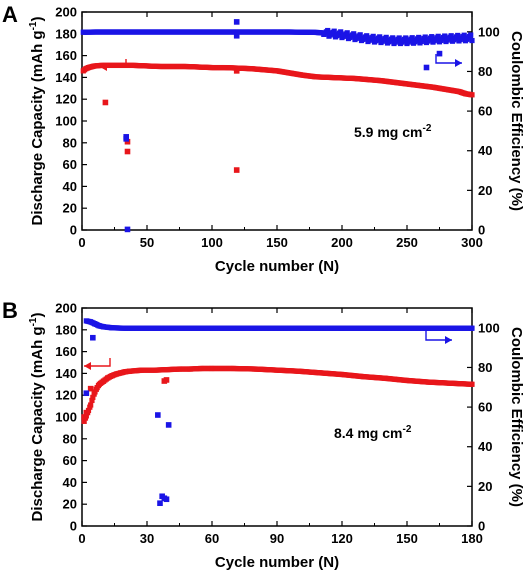 Image resolution: width=526 pixels, height=572 pixels. Describe the element at coordinates (147, 538) in the screenshot. I see `x-tick-label: 30` at that location.